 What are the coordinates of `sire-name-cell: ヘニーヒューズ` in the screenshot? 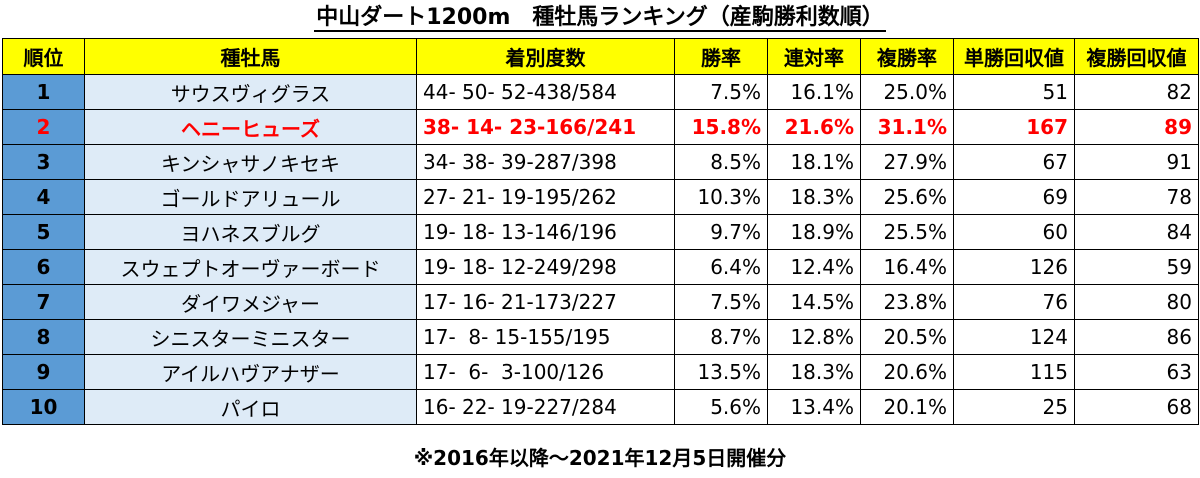 It's located at (250, 127).